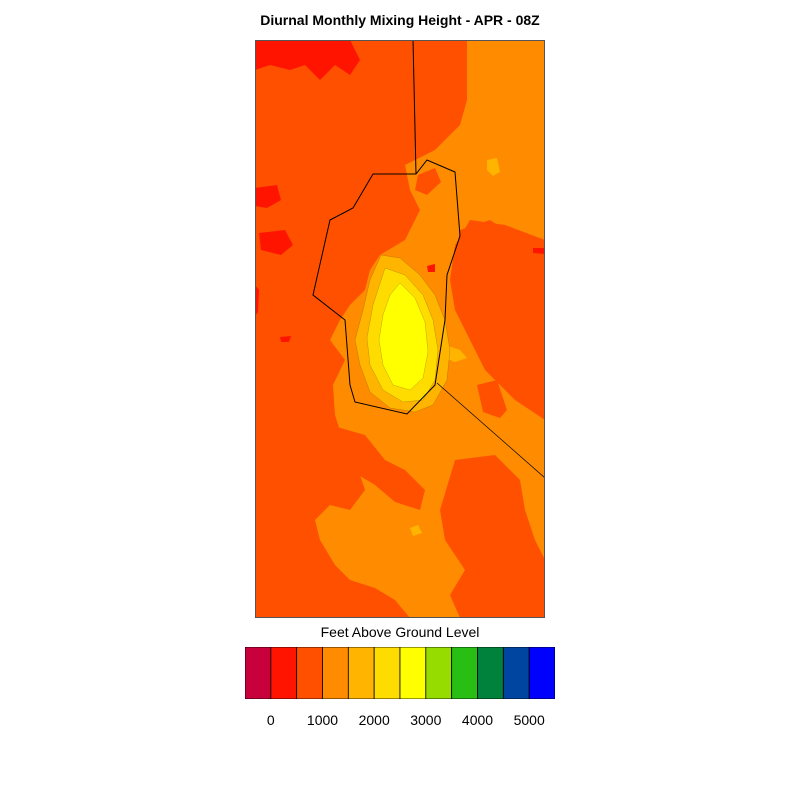  I want to click on colorbar-tick-label: 2000, so click(374, 720).